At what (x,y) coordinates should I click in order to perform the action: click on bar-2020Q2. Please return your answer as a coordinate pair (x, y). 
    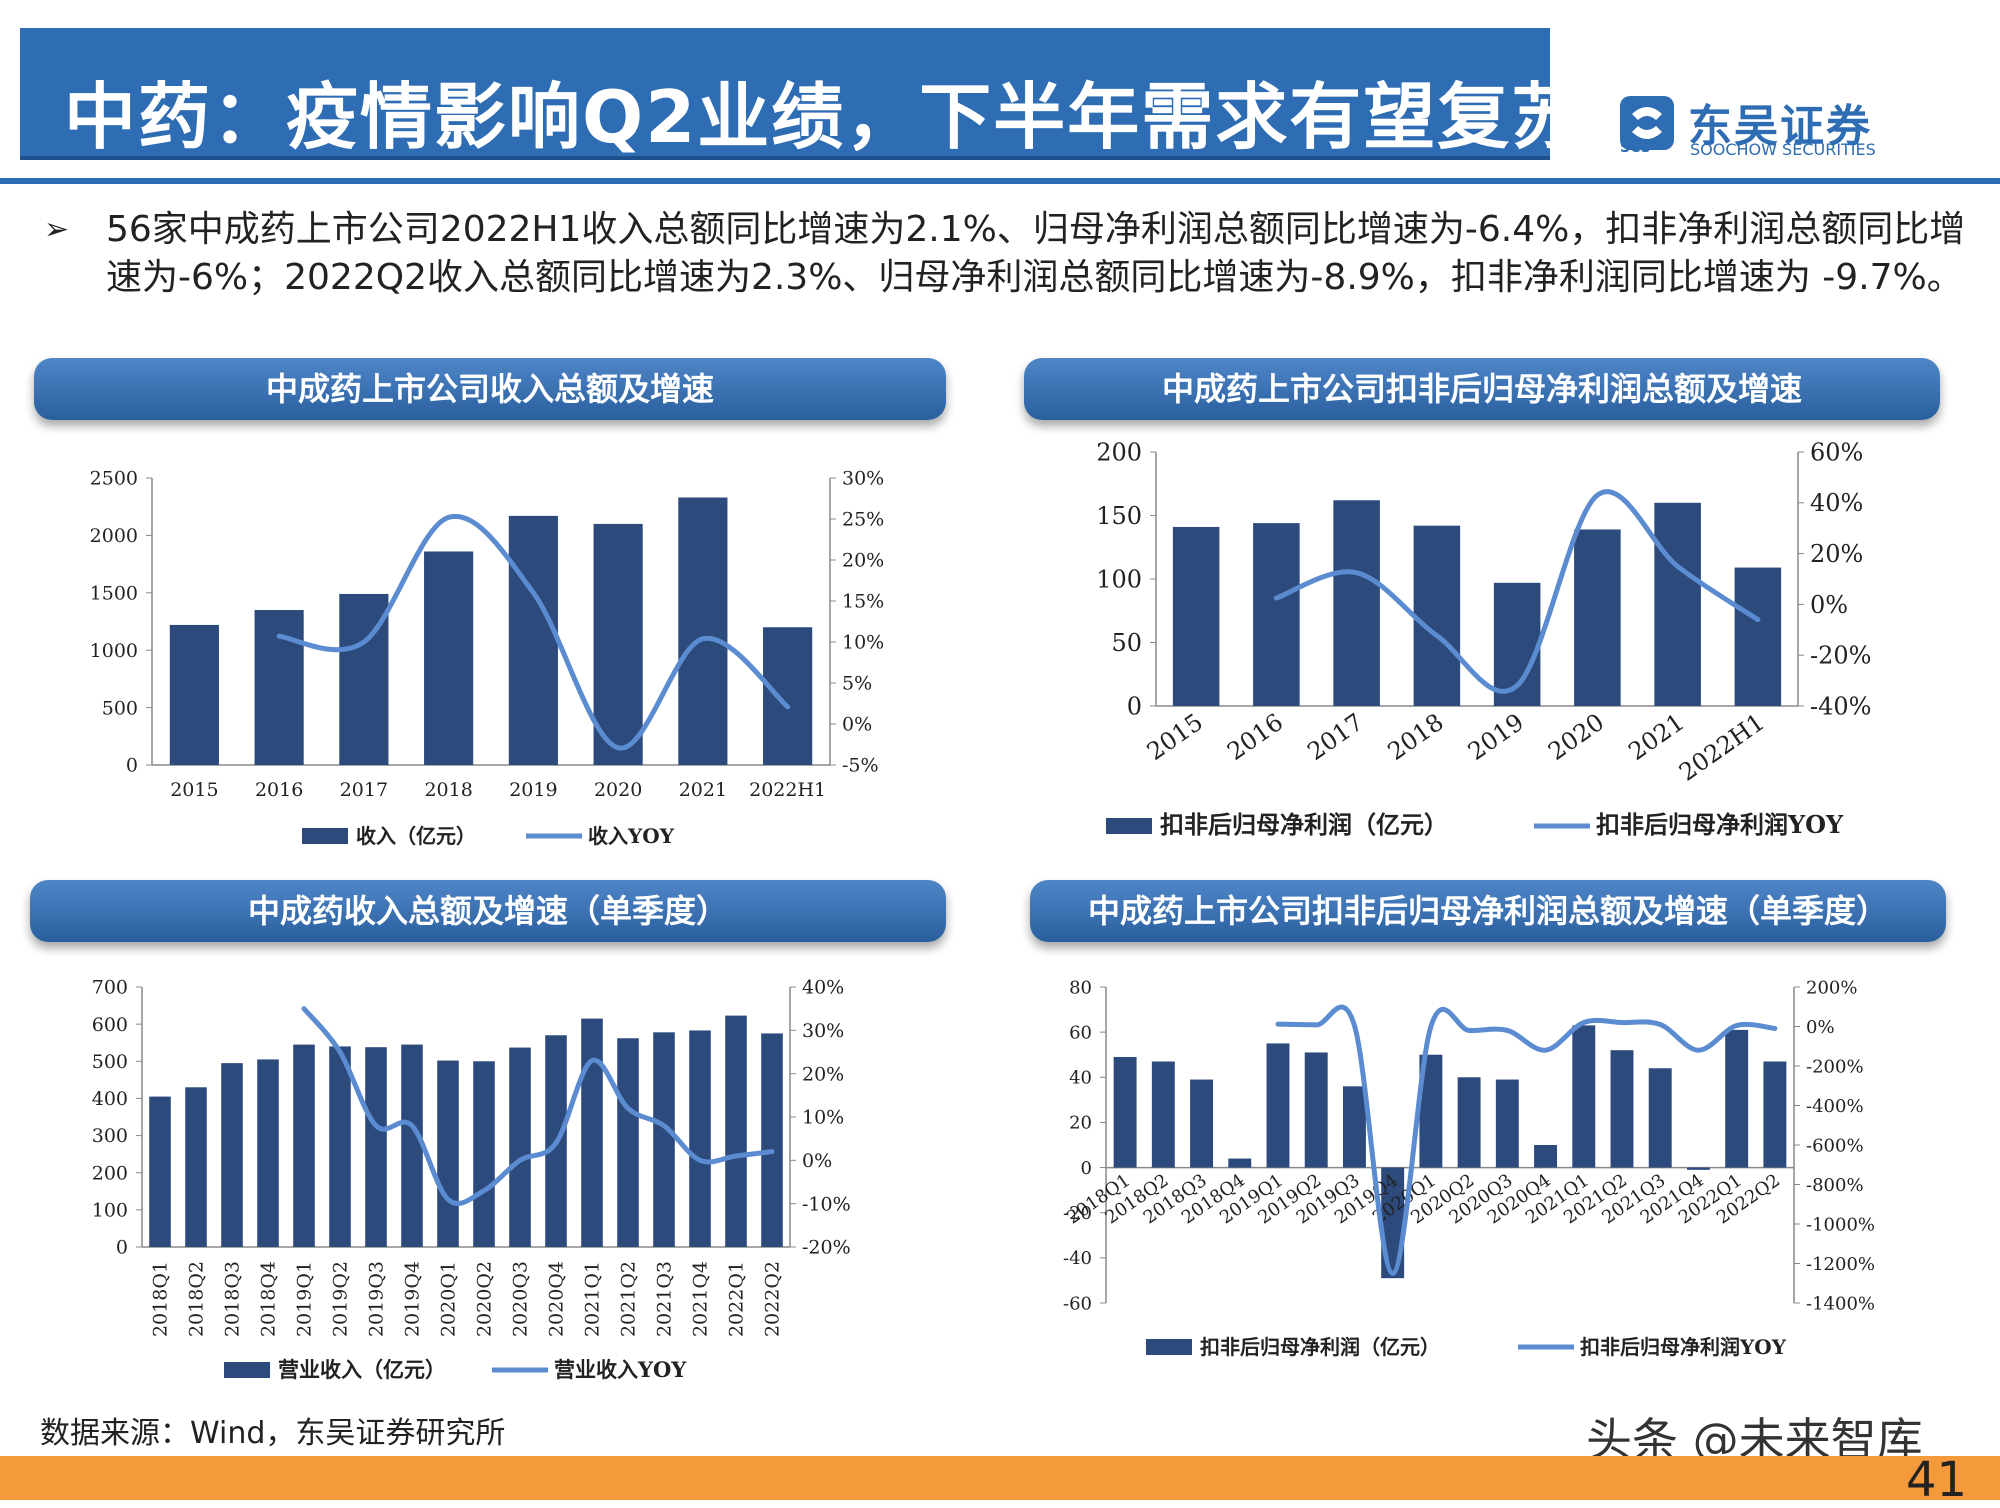
    Looking at the image, I should click on (1469, 1122).